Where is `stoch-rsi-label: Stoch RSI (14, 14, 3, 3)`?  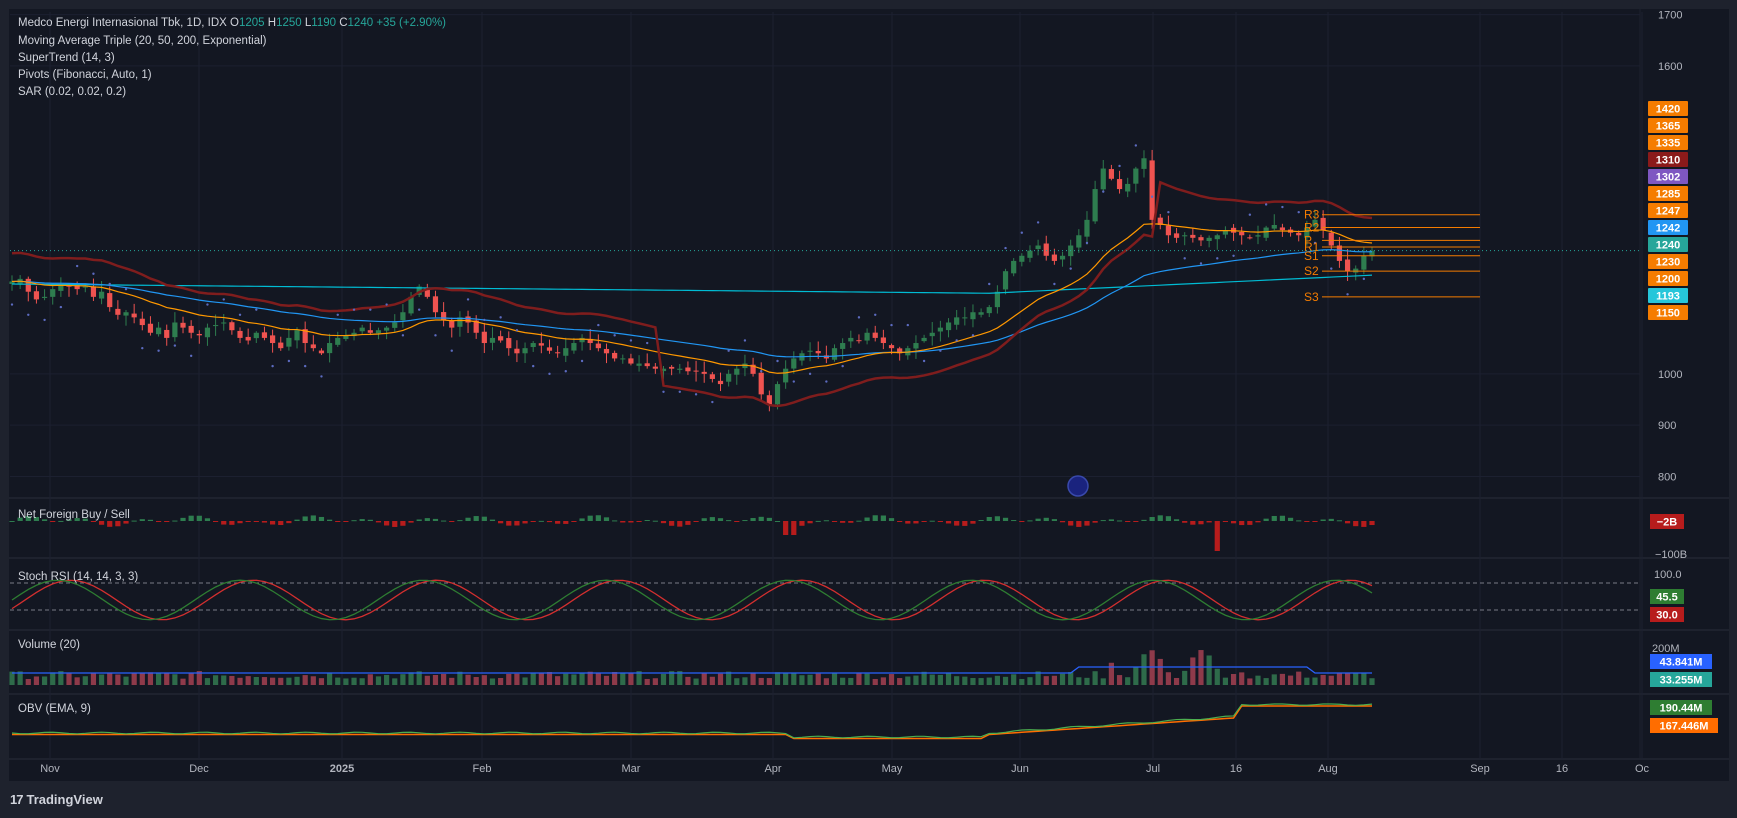
stoch-rsi-label: Stoch RSI (14, 14, 3, 3) is located at coordinates (78, 577).